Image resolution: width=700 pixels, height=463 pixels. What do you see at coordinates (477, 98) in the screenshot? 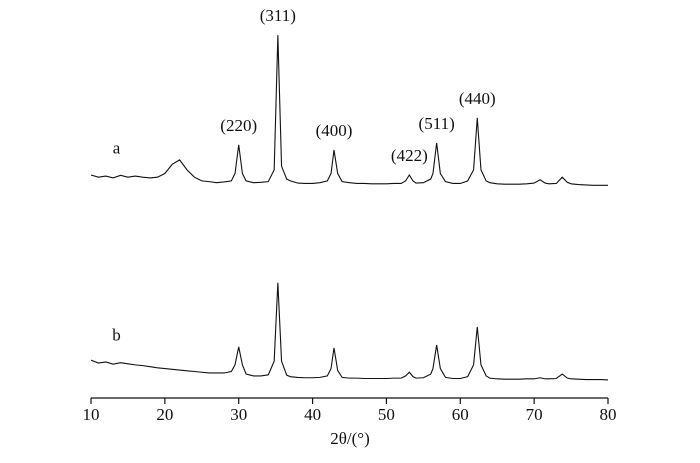
I see `peak-annotation: (440)` at bounding box center [477, 98].